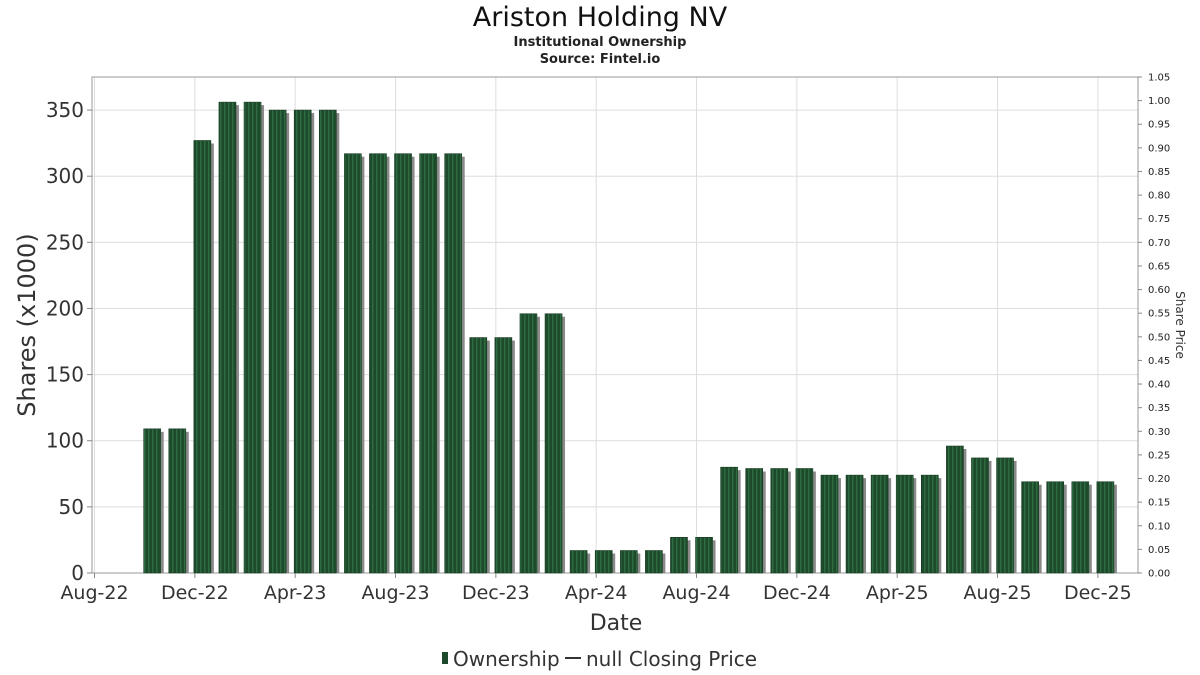  What do you see at coordinates (1159, 432) in the screenshot?
I see `y2-tick-label: 0.30` at bounding box center [1159, 432].